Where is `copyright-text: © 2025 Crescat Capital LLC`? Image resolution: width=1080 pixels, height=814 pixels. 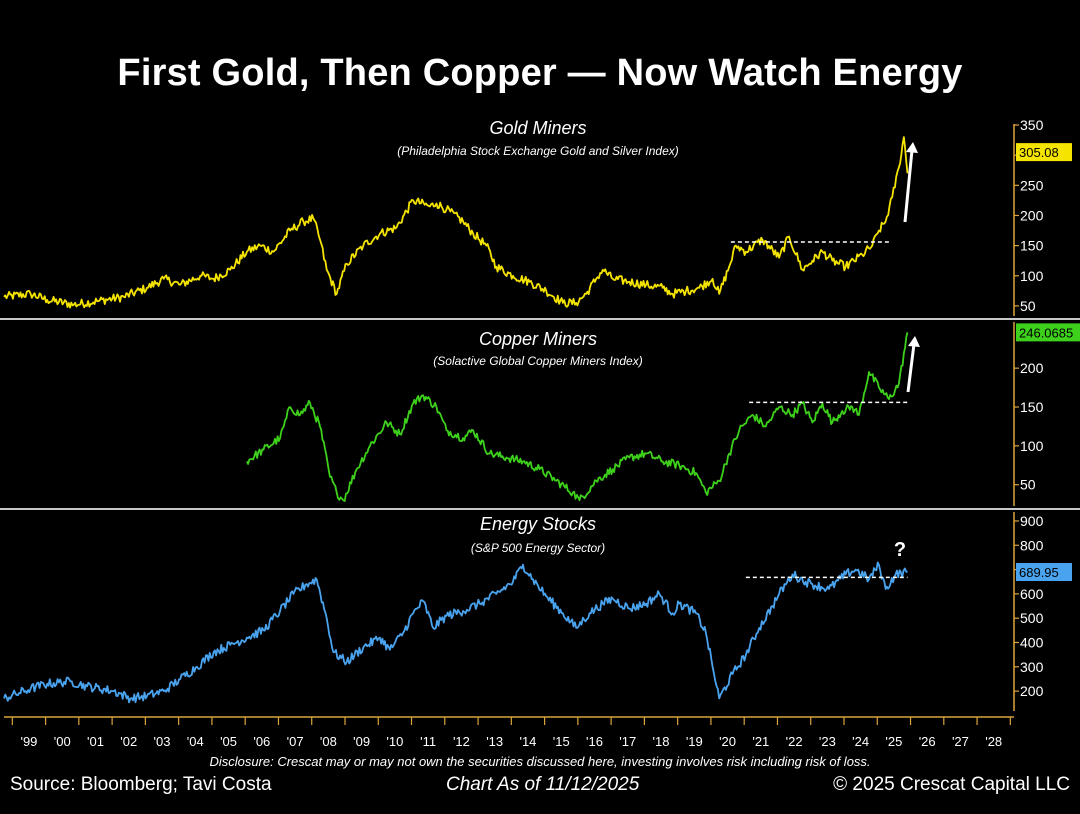 copyright-text: © 2025 Crescat Capital LLC is located at coordinates (951, 784).